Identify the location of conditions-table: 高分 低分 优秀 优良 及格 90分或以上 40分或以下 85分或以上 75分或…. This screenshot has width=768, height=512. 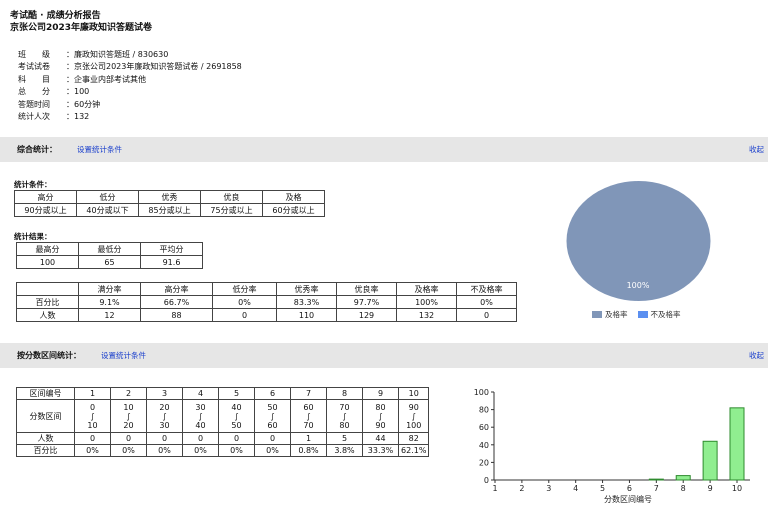
(169, 203).